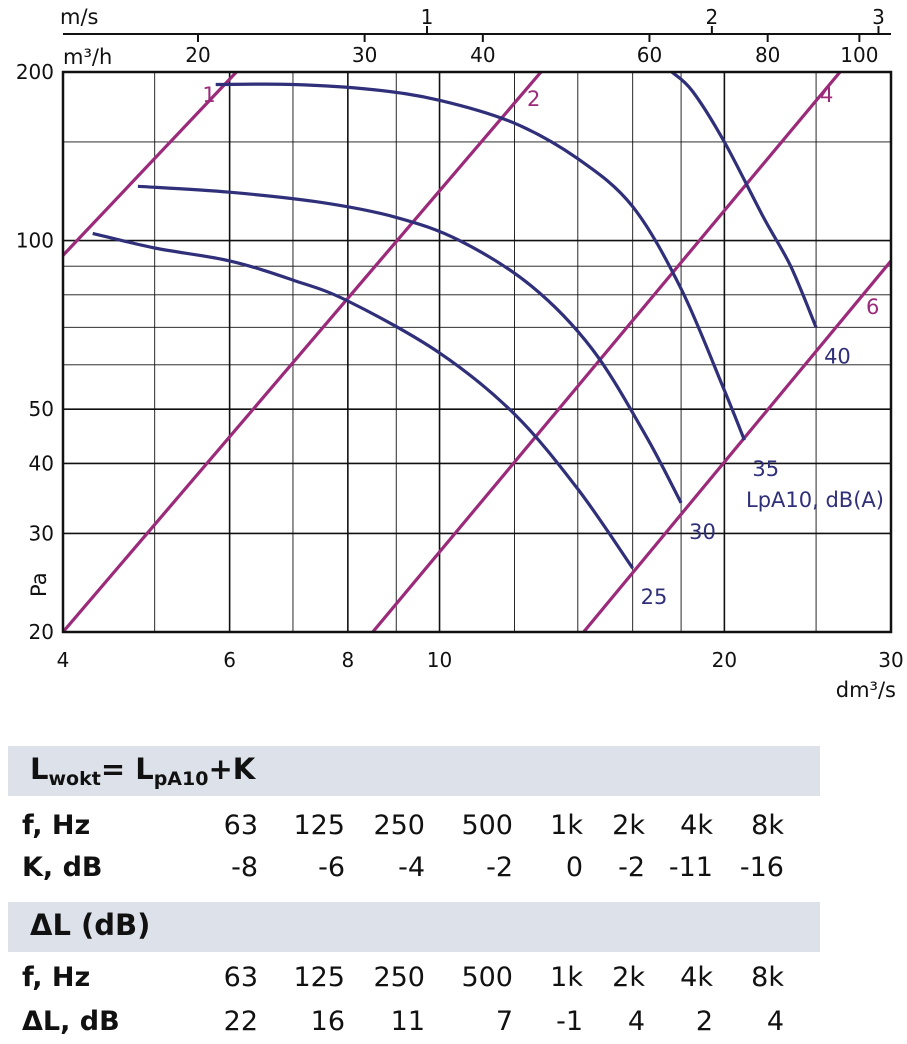 The height and width of the screenshot is (1044, 907). Describe the element at coordinates (229, 660) in the screenshot. I see `x-tick-label: 6` at that location.